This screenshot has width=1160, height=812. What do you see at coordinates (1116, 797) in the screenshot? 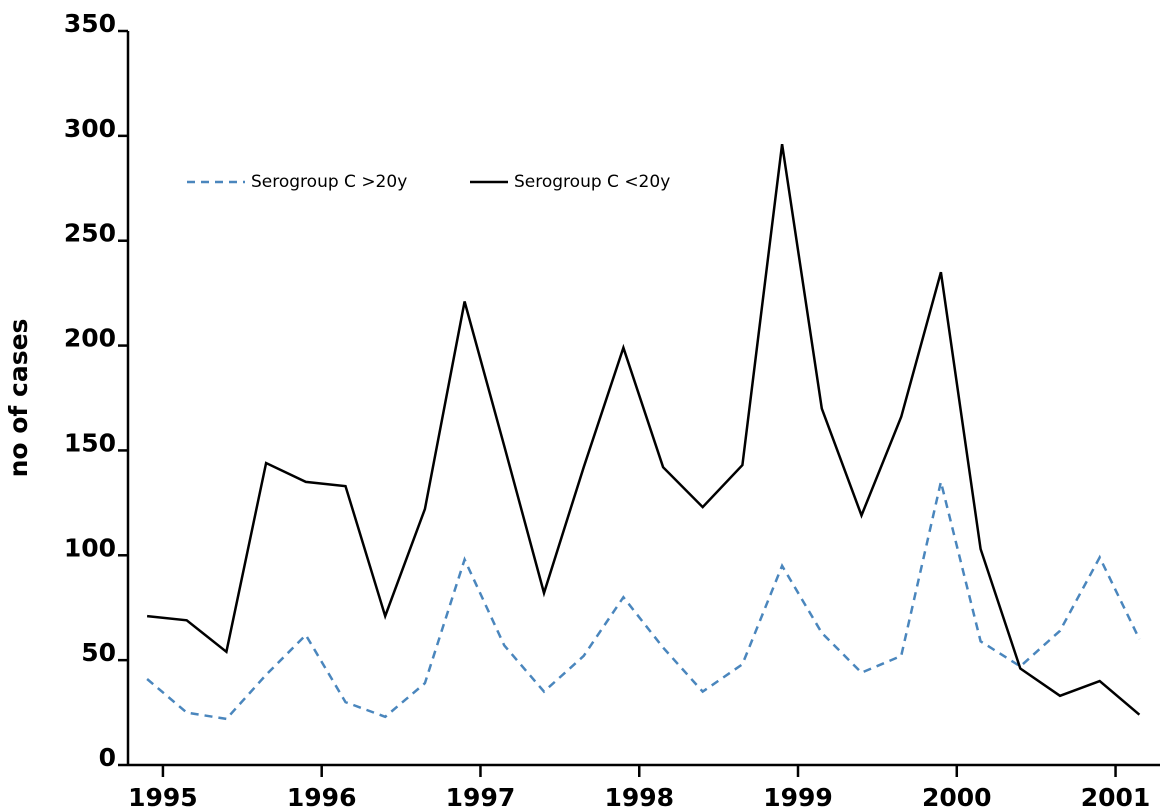
I see `x-tick-label: 2001` at bounding box center [1116, 797].